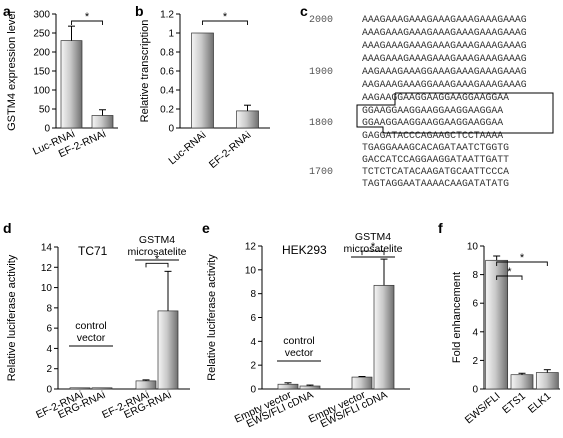 The height and width of the screenshot is (438, 563). I want to click on sequence-line: AAGAAGGAAGGAAGGAAGGAAGGAA, so click(435, 97).